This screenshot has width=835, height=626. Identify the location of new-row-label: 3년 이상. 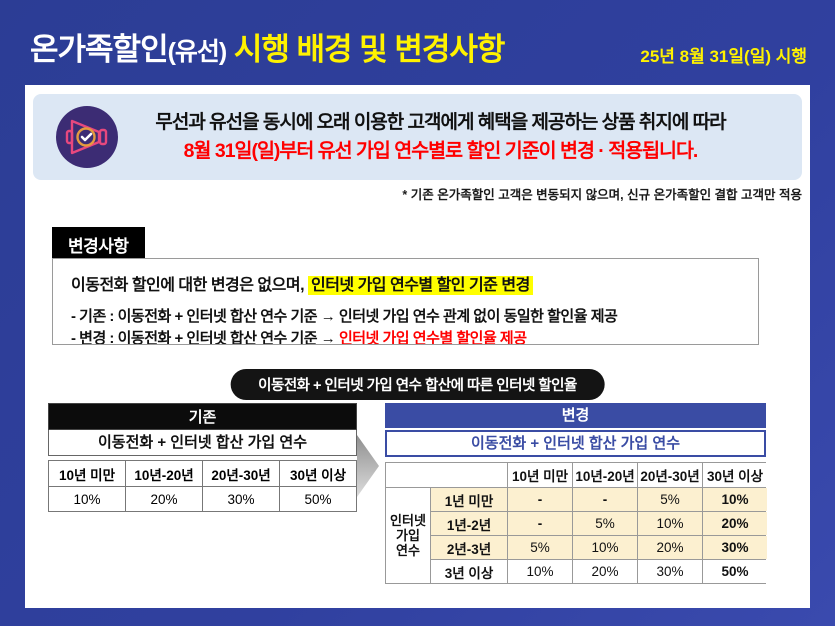
(469, 571).